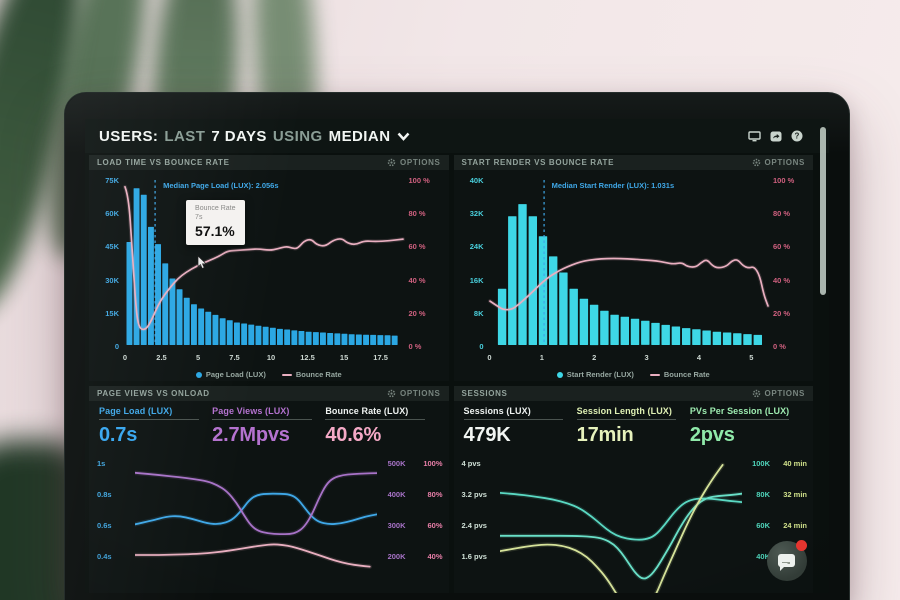 Image resolution: width=900 pixels, height=600 pixels. I want to click on share-icon, so click(776, 136).